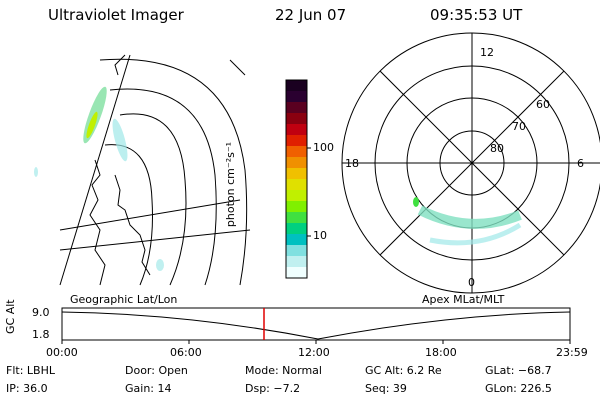 This screenshot has width=600, height=400. Describe the element at coordinates (441, 352) in the screenshot. I see `orbit-xtick-3: 18:00` at that location.